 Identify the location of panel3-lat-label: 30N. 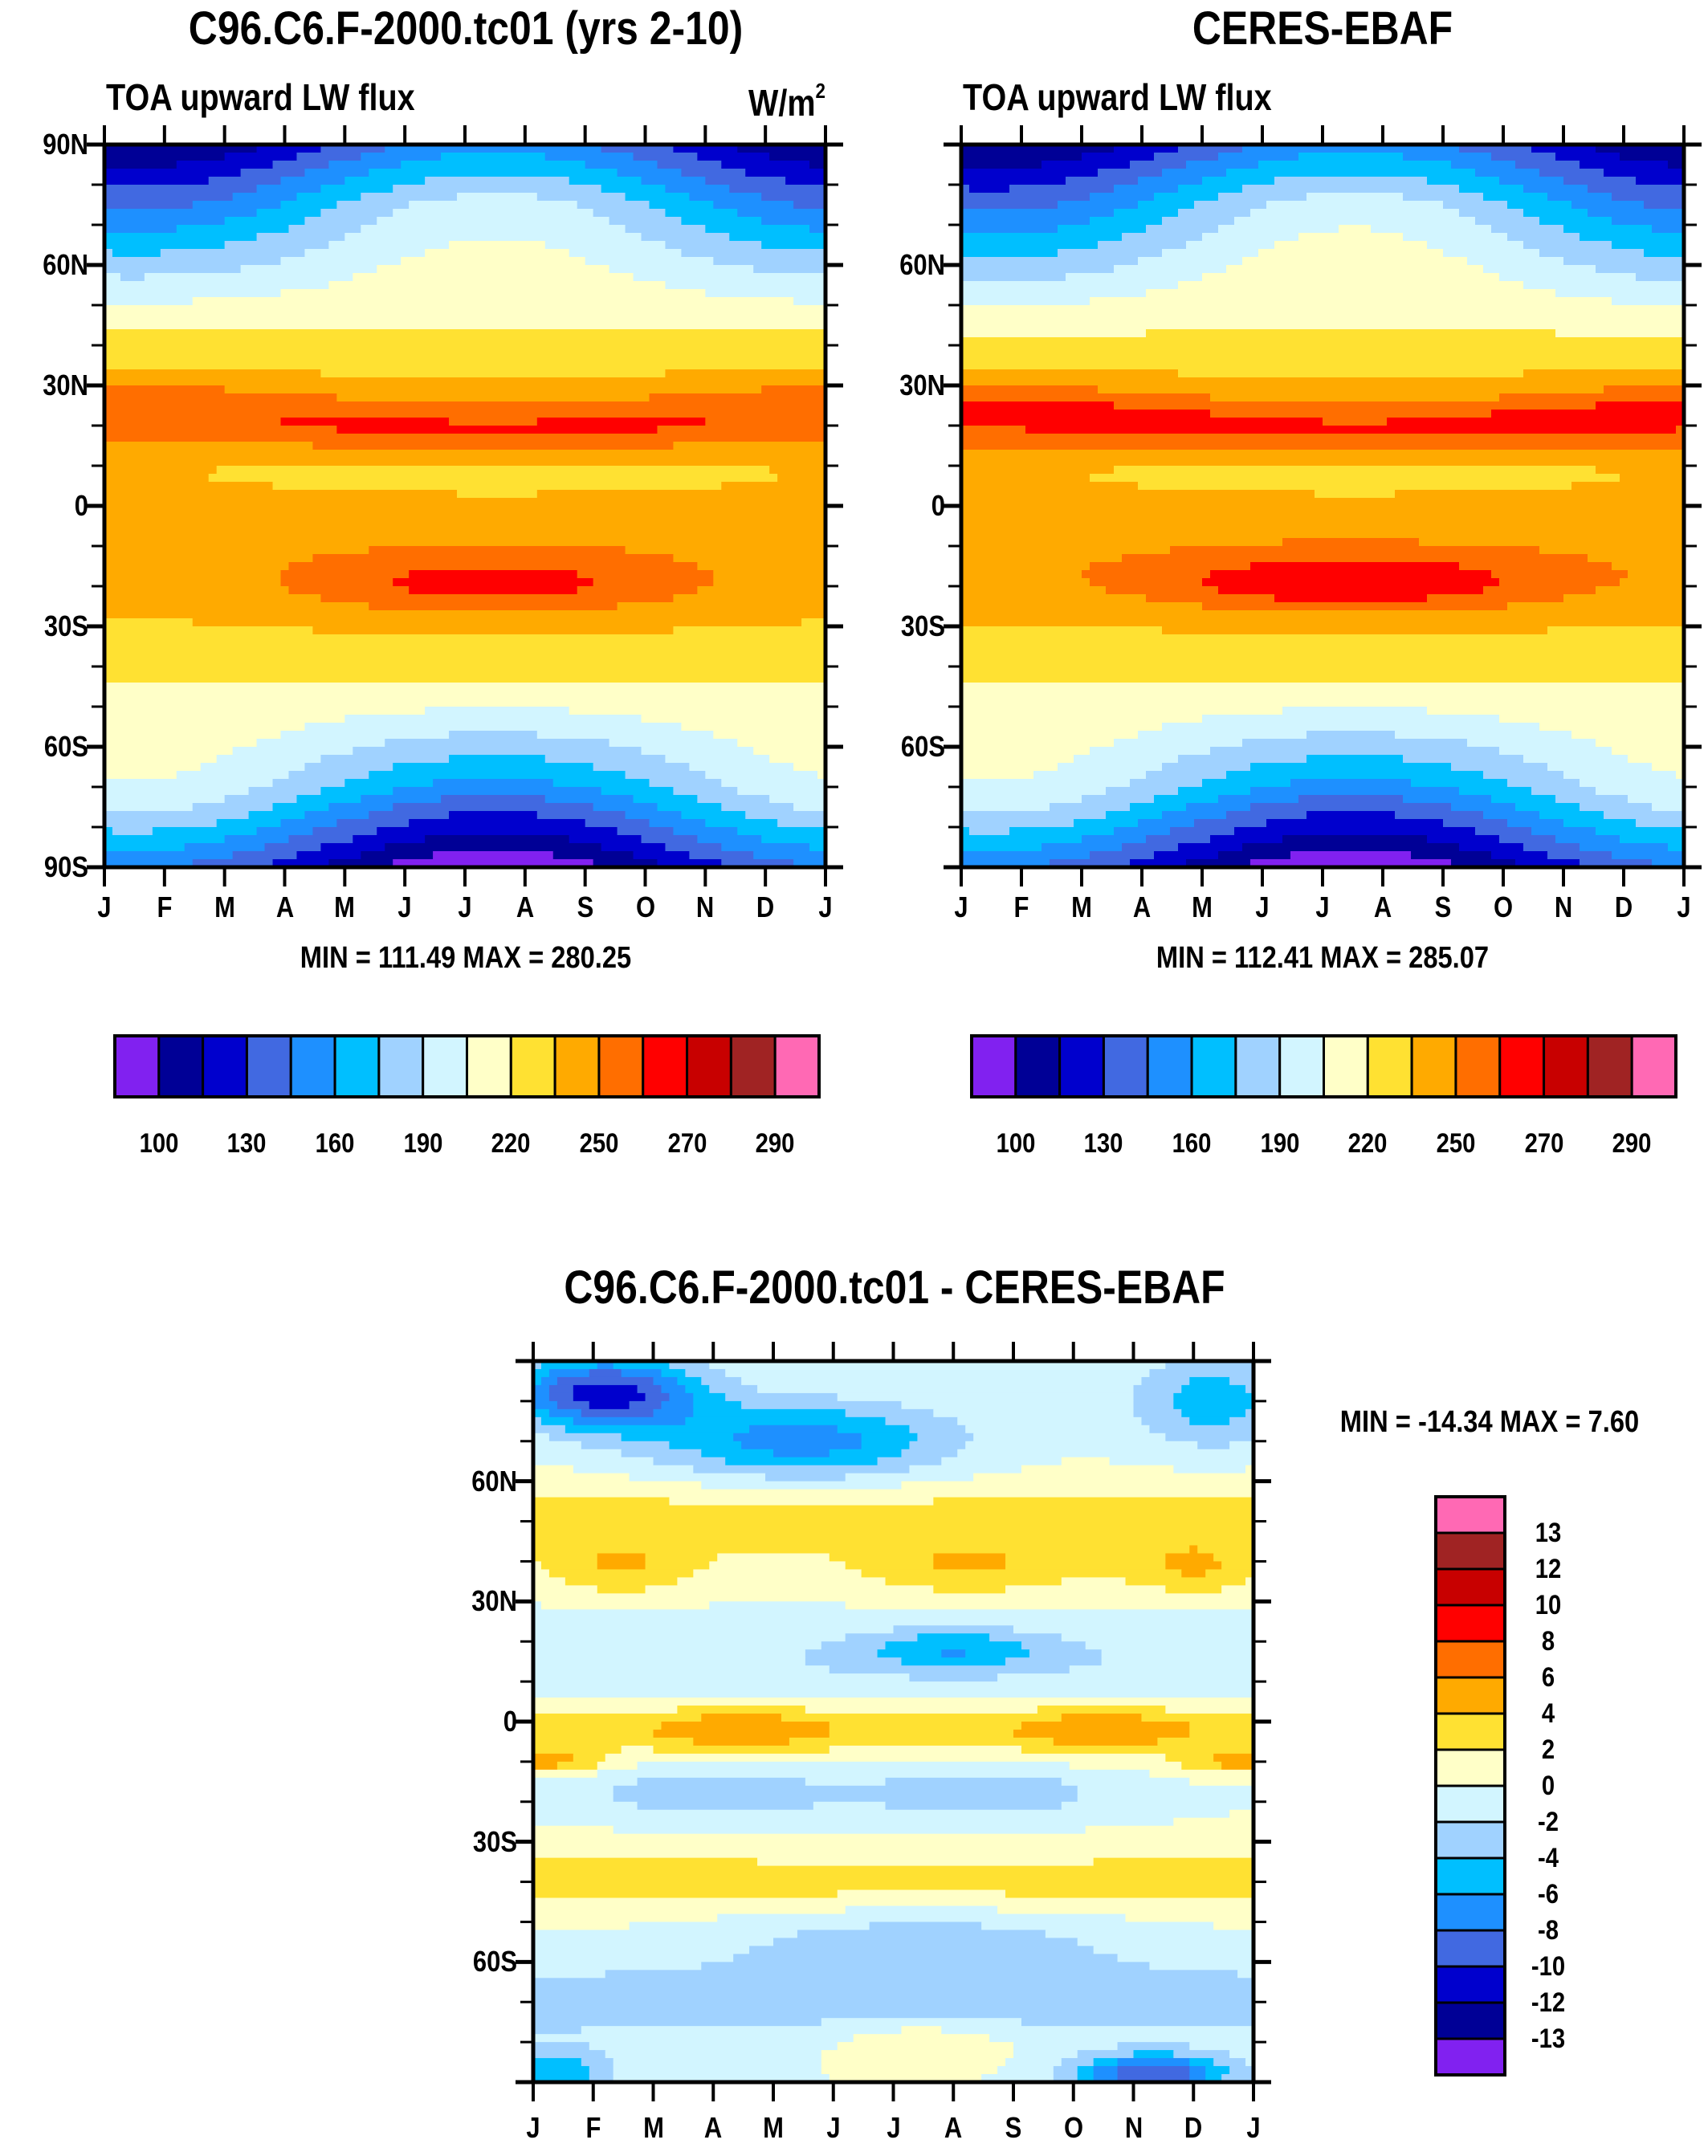
(494, 1601).